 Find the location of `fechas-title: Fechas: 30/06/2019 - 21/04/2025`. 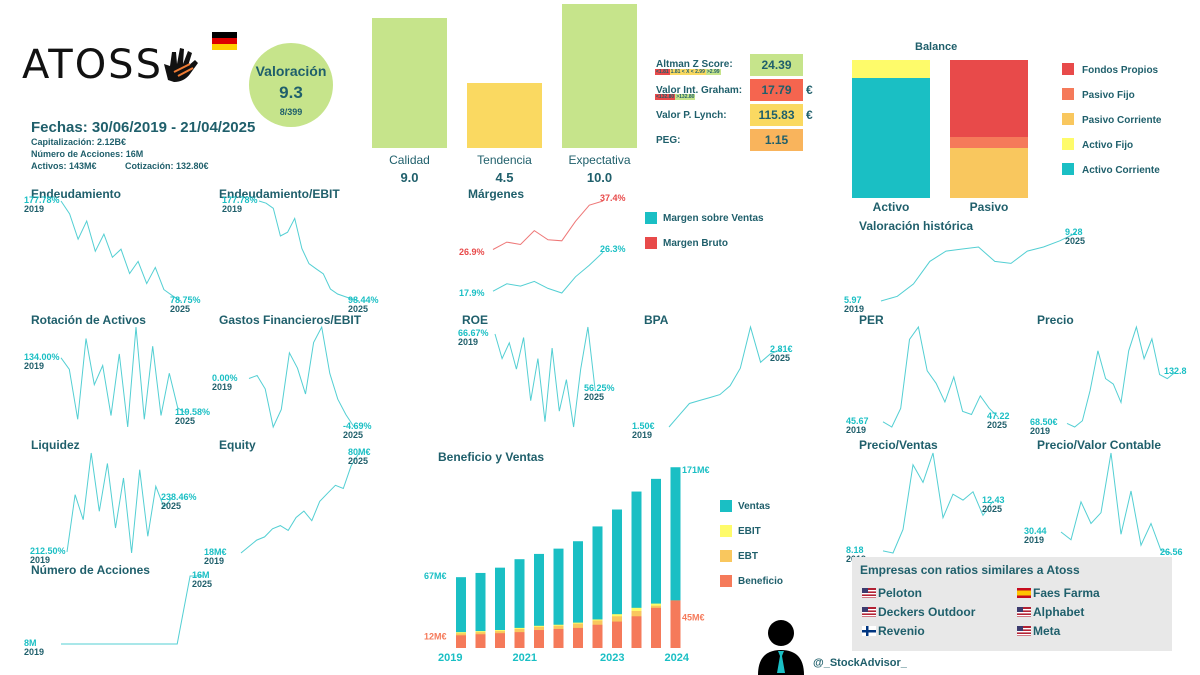

fechas-title: Fechas: 30/06/2019 - 21/04/2025 is located at coordinates (143, 127).